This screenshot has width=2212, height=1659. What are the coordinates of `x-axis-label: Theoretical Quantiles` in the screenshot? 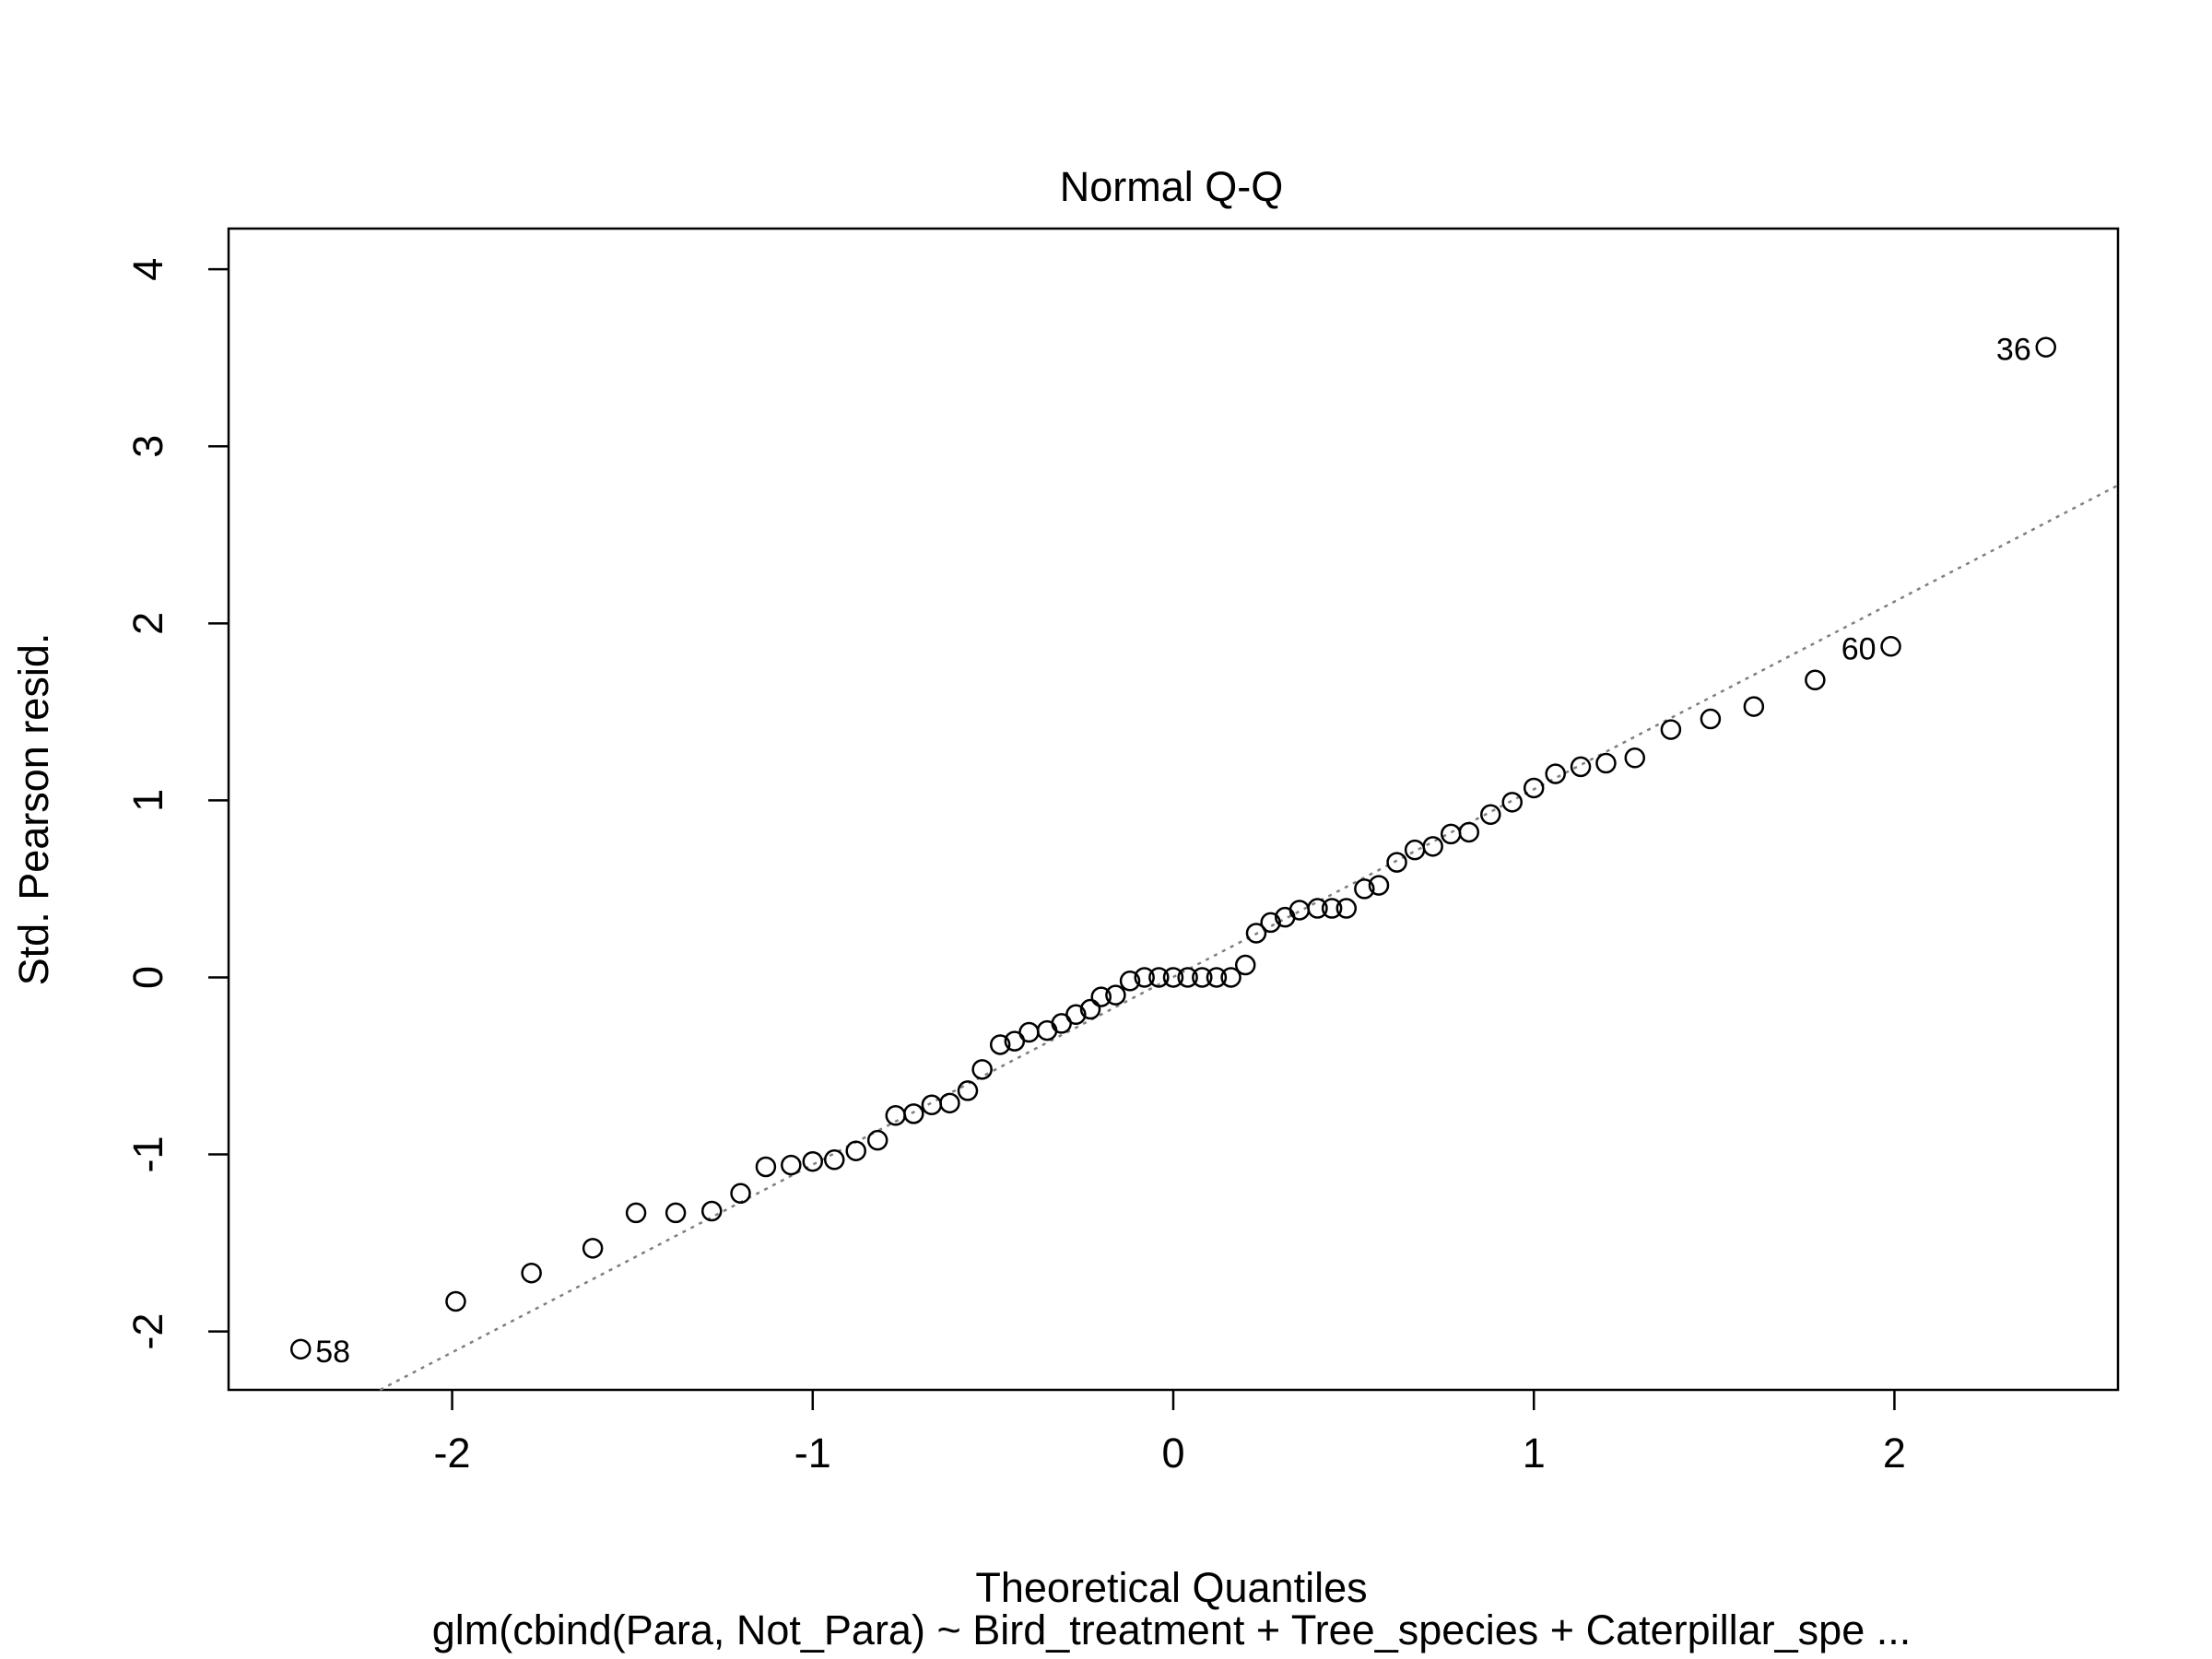 It's located at (1171, 1587).